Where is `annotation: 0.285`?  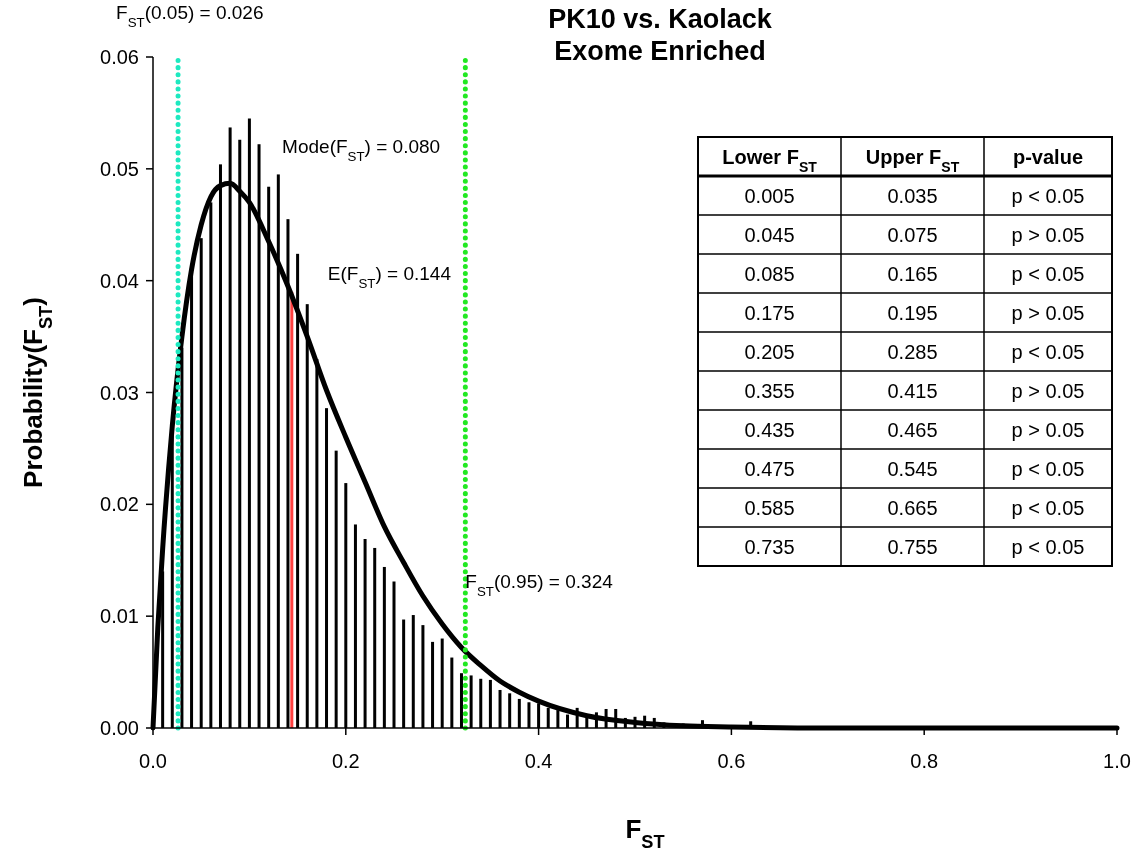 annotation: 0.285 is located at coordinates (912, 352).